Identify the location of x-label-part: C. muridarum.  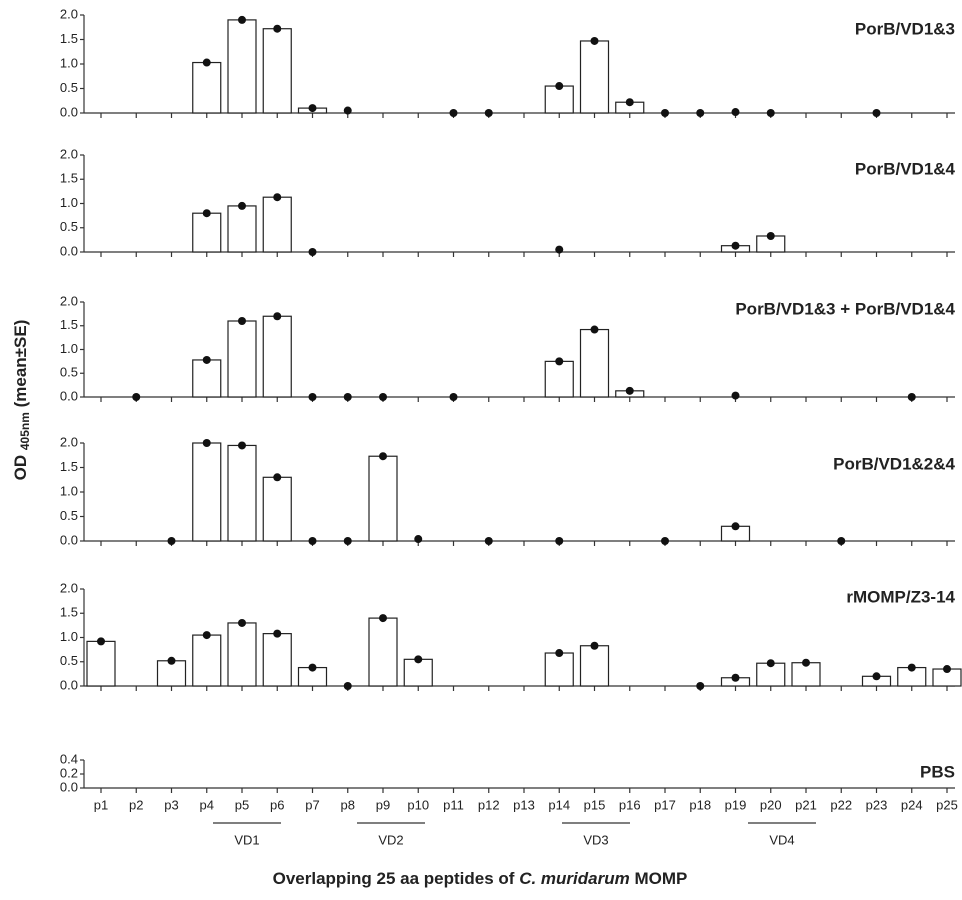
(574, 878).